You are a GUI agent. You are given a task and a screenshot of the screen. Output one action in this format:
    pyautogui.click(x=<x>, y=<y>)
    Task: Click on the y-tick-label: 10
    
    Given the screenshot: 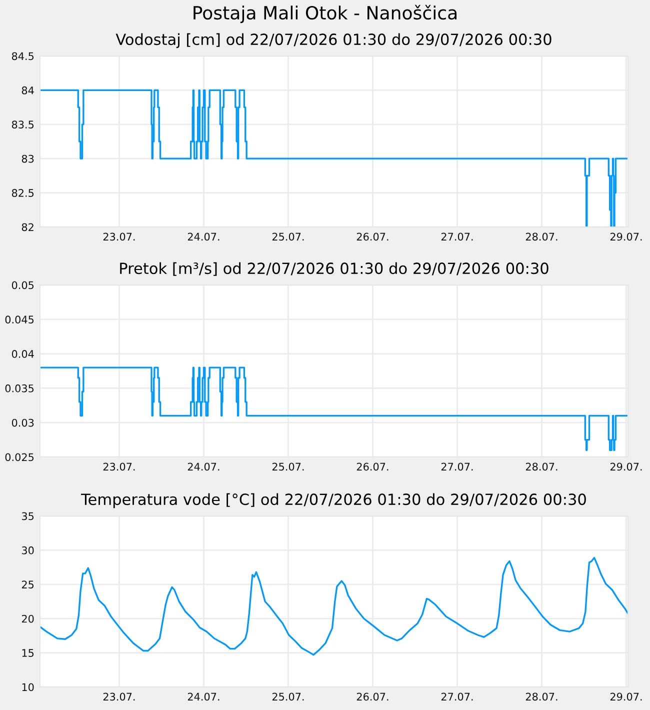 What is the action you would take?
    pyautogui.click(x=28, y=687)
    